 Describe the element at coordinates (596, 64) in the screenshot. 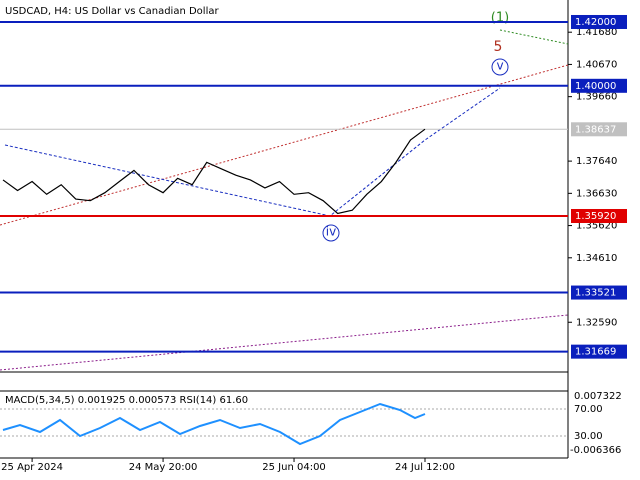

I see `y-tick-label: 1.40670` at that location.